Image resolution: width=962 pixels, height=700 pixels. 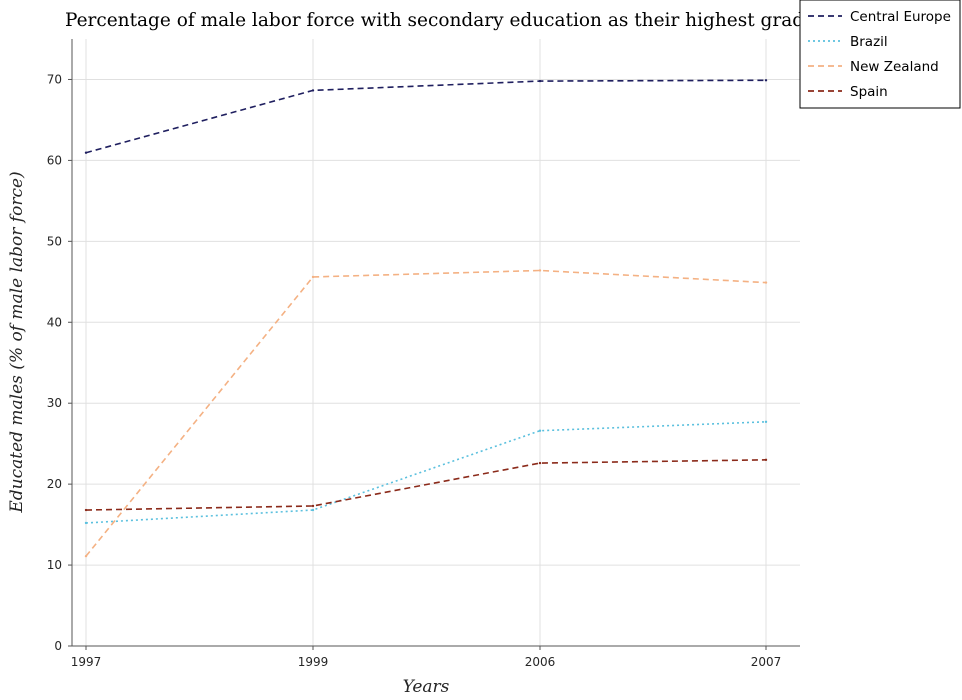 I want to click on x-axis-label: Years, so click(x=426, y=687).